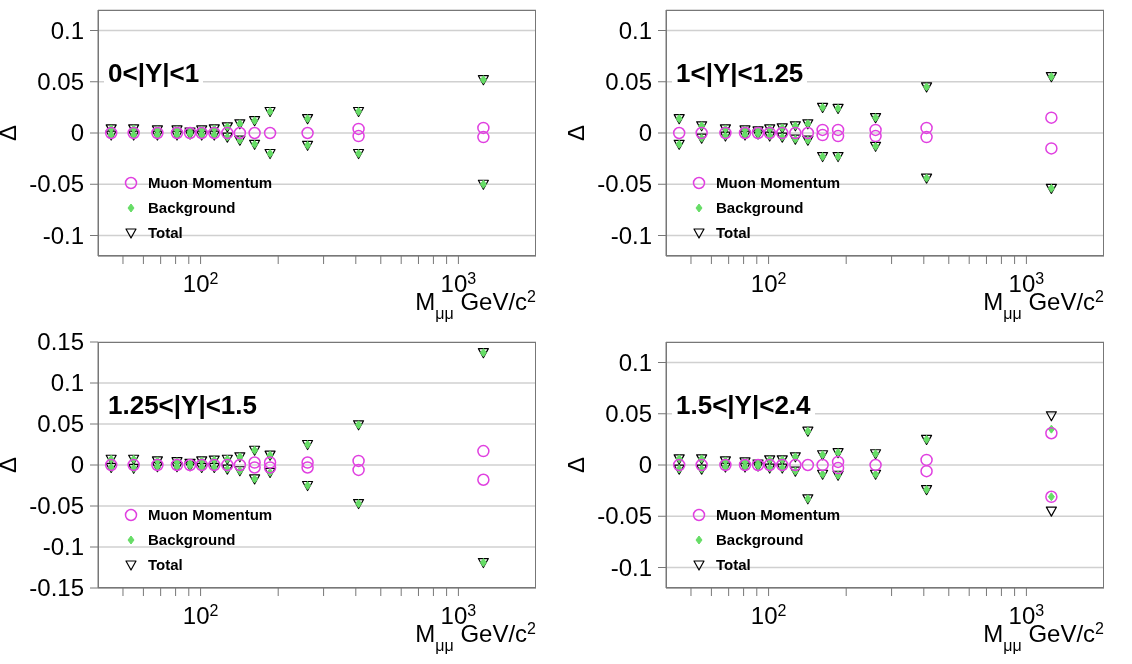  I want to click on text: 1.25<|Y|<1.5, so click(183, 405).